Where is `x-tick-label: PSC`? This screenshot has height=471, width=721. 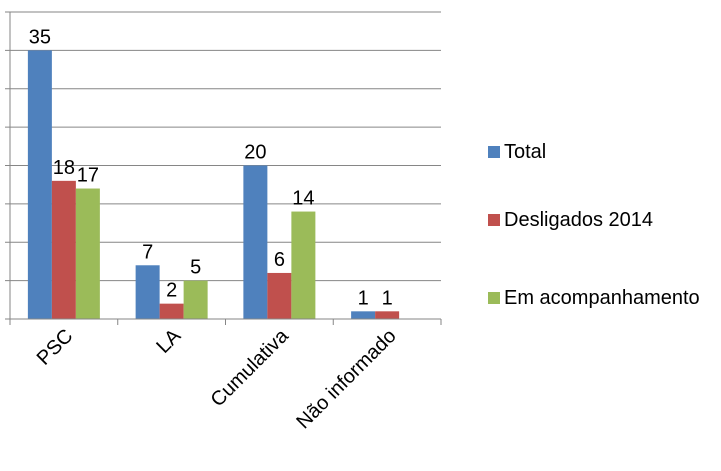
x-tick-label: PSC is located at coordinates (55, 347).